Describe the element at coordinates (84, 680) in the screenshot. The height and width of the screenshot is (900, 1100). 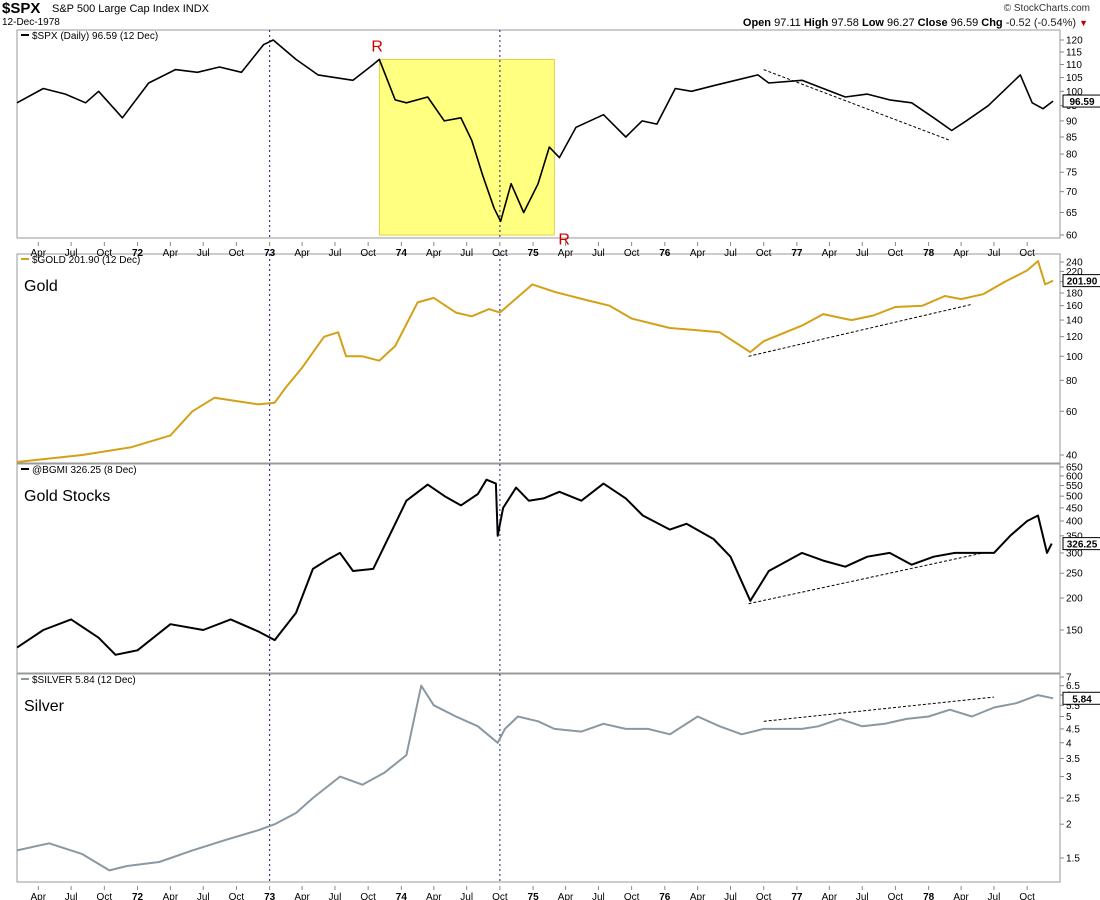
I see `legend-label: $SILVER 5.84 (12 Dec)` at that location.